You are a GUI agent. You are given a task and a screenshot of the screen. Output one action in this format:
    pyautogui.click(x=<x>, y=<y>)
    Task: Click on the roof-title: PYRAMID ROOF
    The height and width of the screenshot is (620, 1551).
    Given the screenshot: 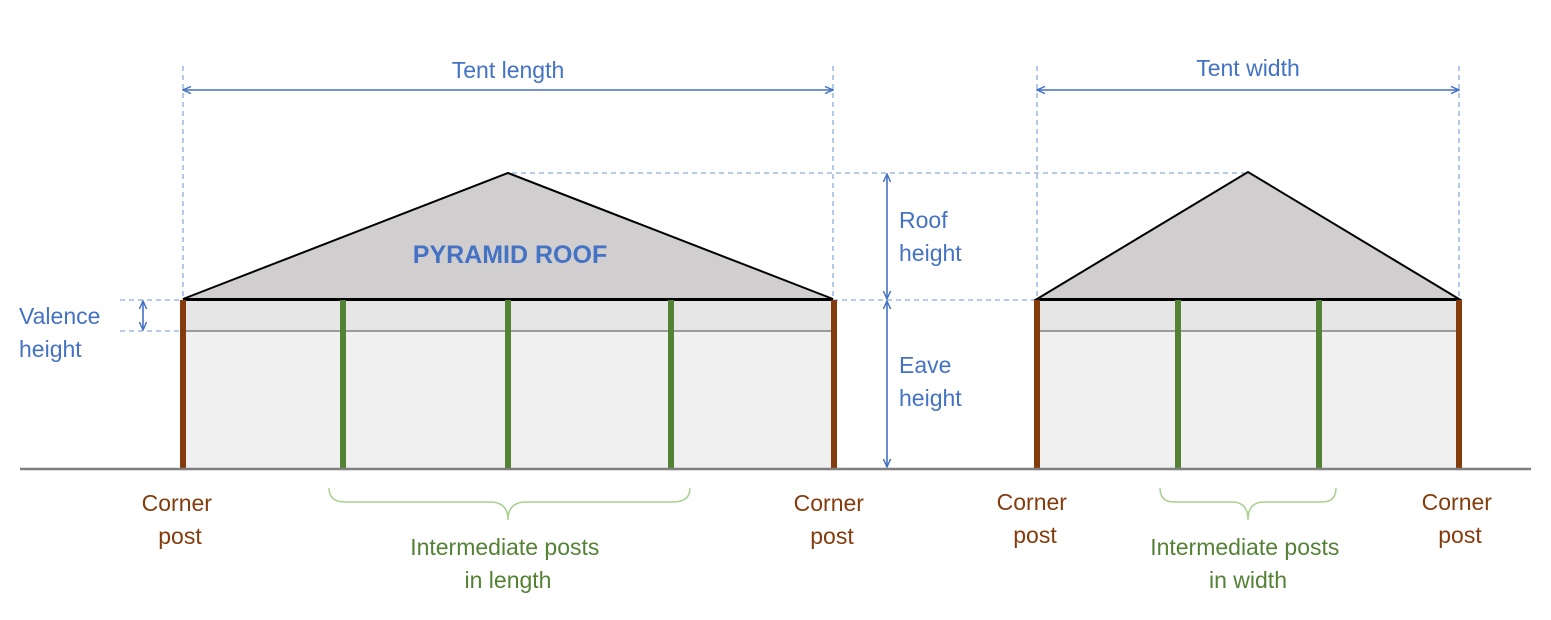 What is the action you would take?
    pyautogui.click(x=510, y=255)
    